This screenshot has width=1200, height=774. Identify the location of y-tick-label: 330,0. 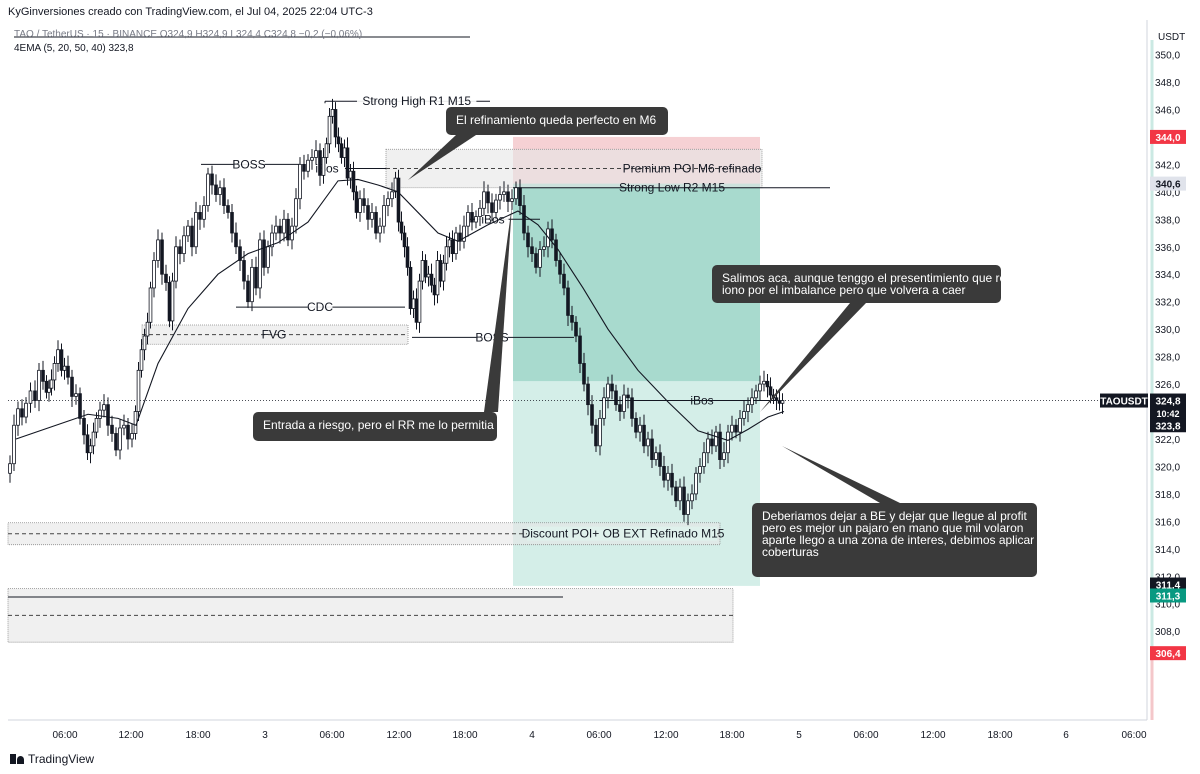
(1167, 330).